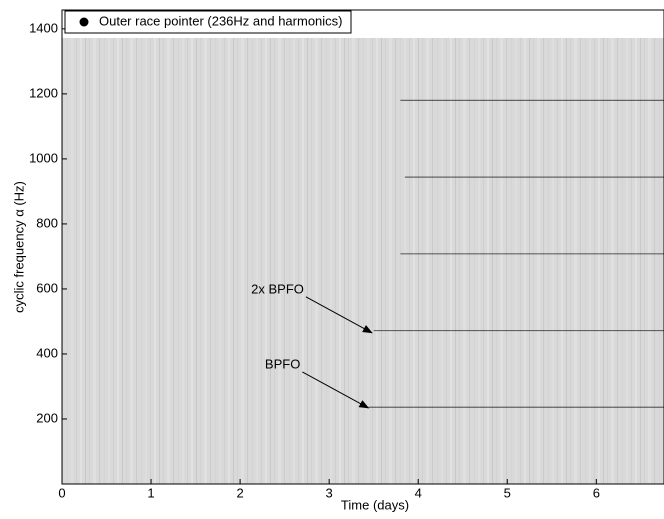 This screenshot has height=519, width=664. What do you see at coordinates (43, 92) in the screenshot?
I see `y-tick-label: 1200` at bounding box center [43, 92].